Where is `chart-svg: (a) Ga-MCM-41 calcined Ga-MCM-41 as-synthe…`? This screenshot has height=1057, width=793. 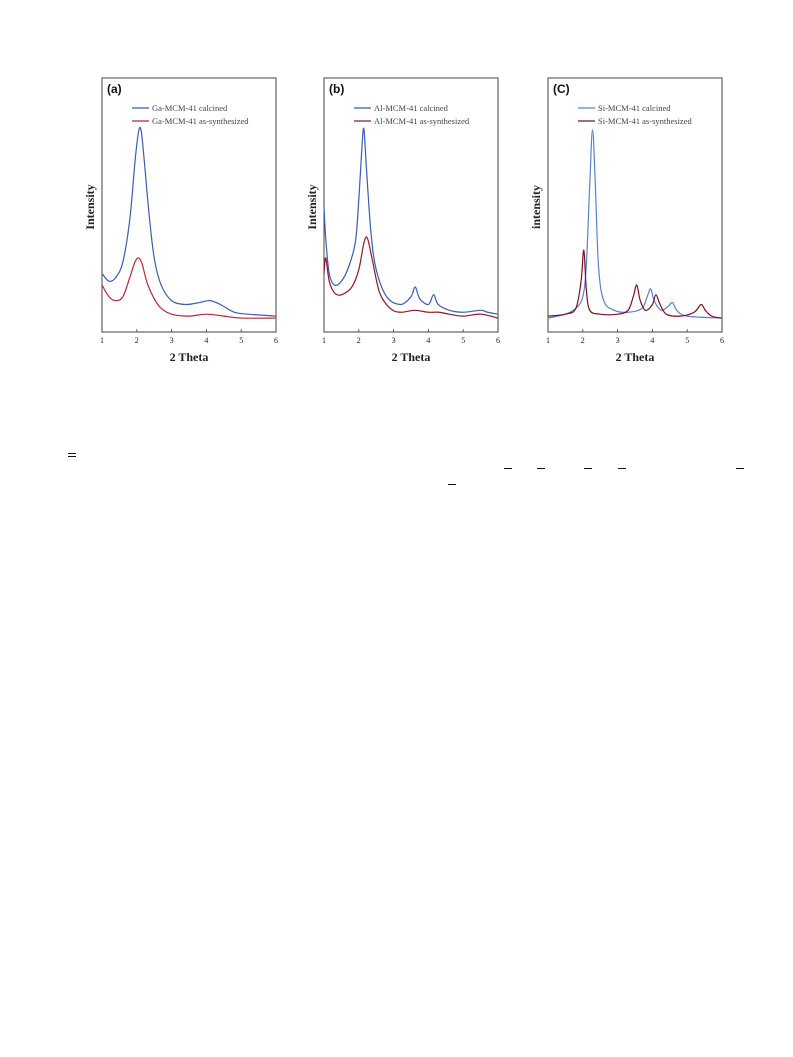 chart-svg: (a) Ga-MCM-41 calcined Ga-MCM-41 as-synthe… is located at coordinates (180, 220).